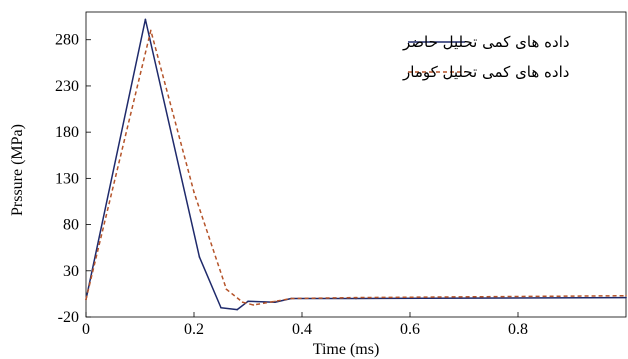 This screenshot has width=628, height=359. What do you see at coordinates (346, 349) in the screenshot?
I see `x-axis-title: Time (ms)` at bounding box center [346, 349].